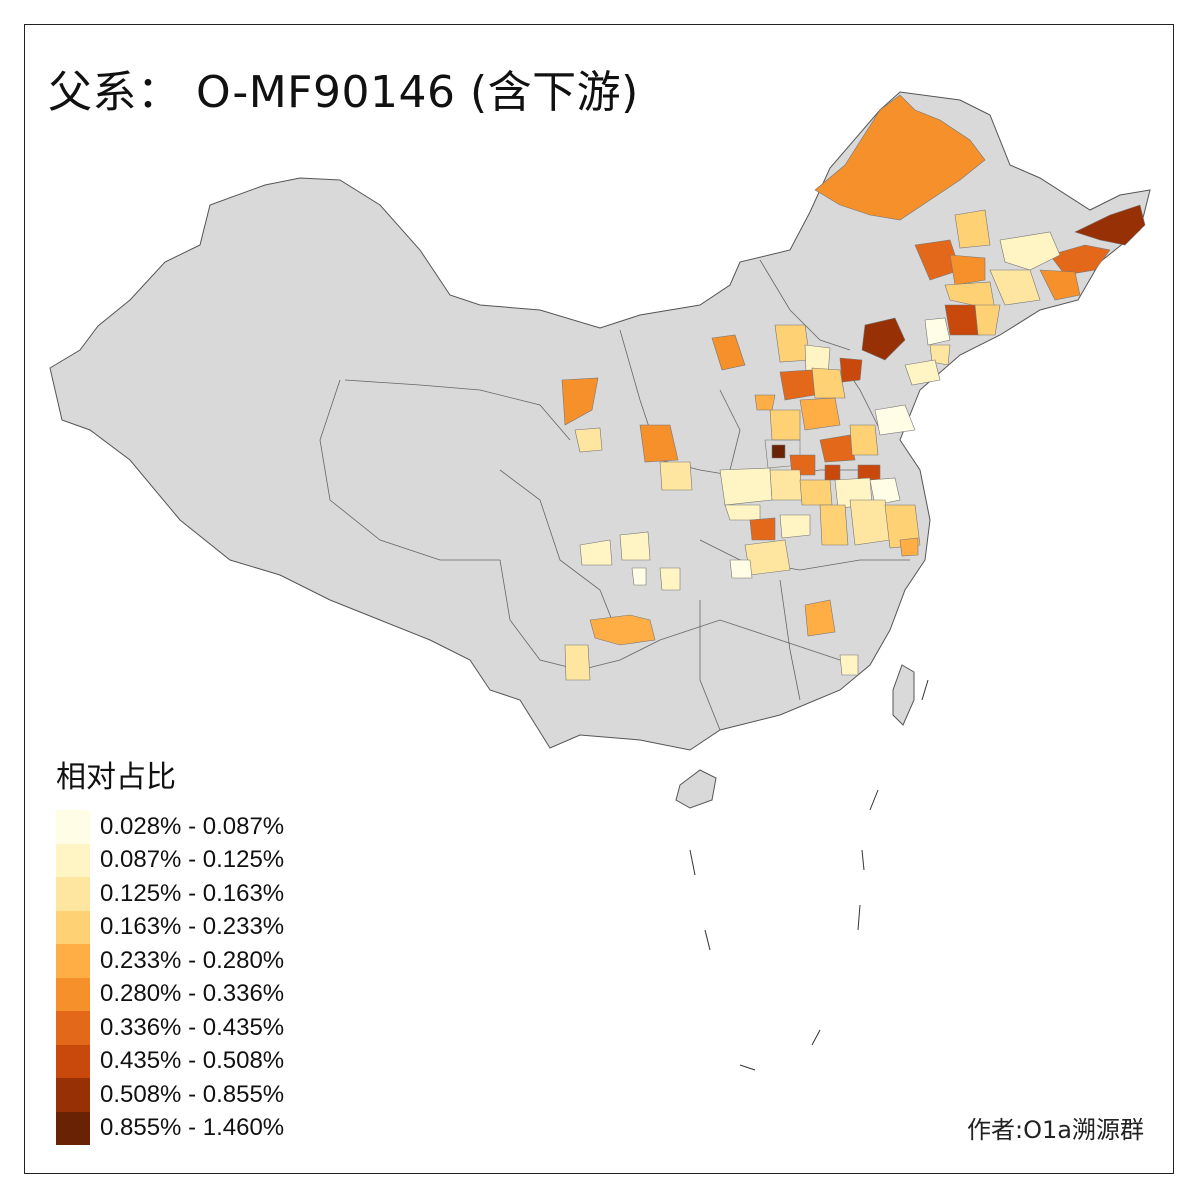 The width and height of the screenshot is (1200, 1200). Describe the element at coordinates (192, 960) in the screenshot. I see `legend-label: 0.233% - 0.280%` at that location.